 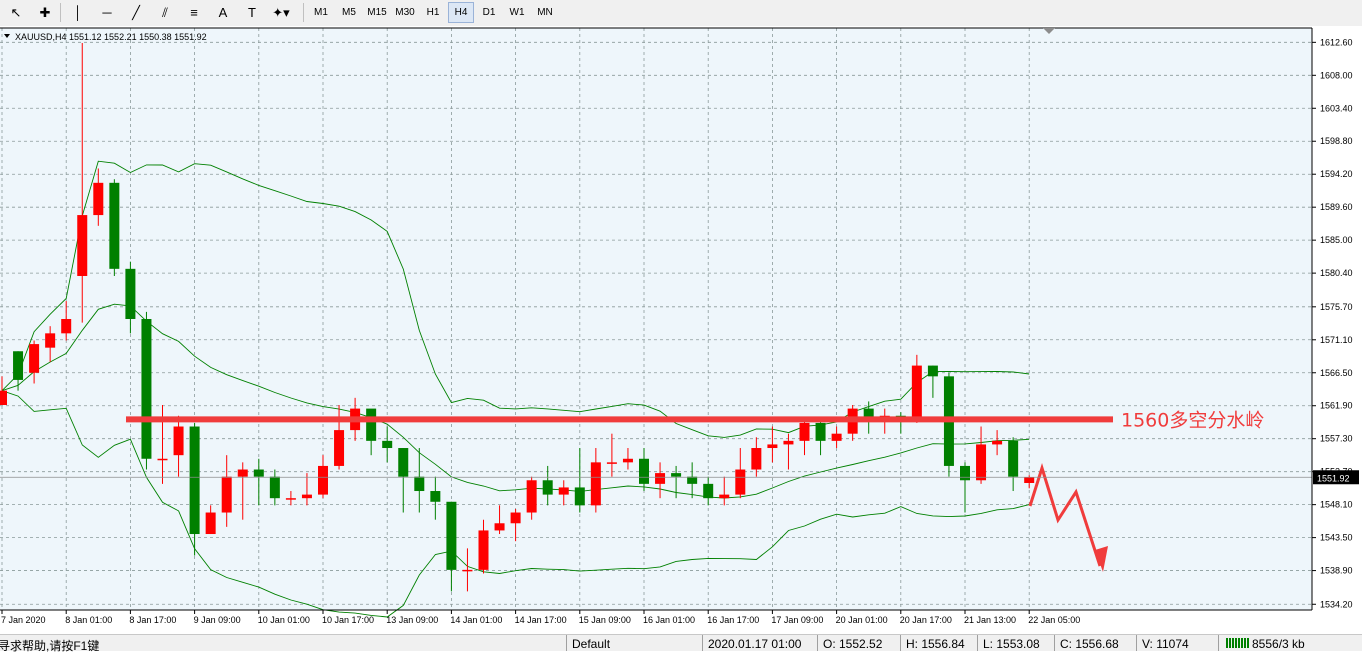 I want to click on chart-shift-marker, so click(x=1049, y=31).